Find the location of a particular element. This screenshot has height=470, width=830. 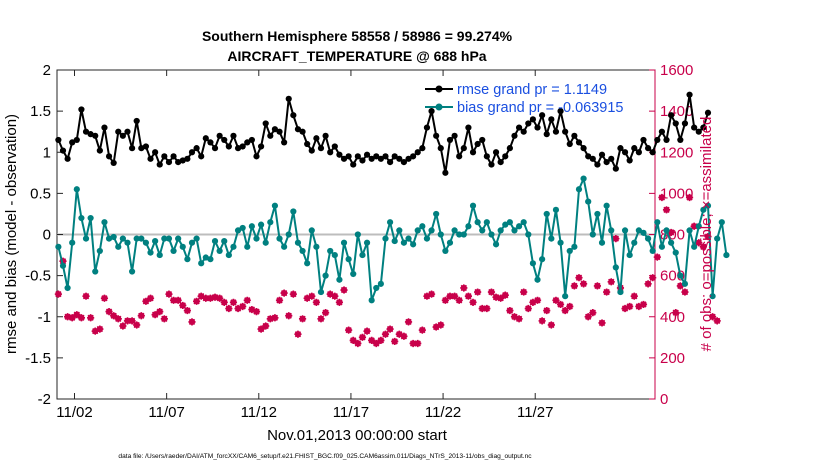

y-tick-label: 1 is located at coordinates (47, 152).